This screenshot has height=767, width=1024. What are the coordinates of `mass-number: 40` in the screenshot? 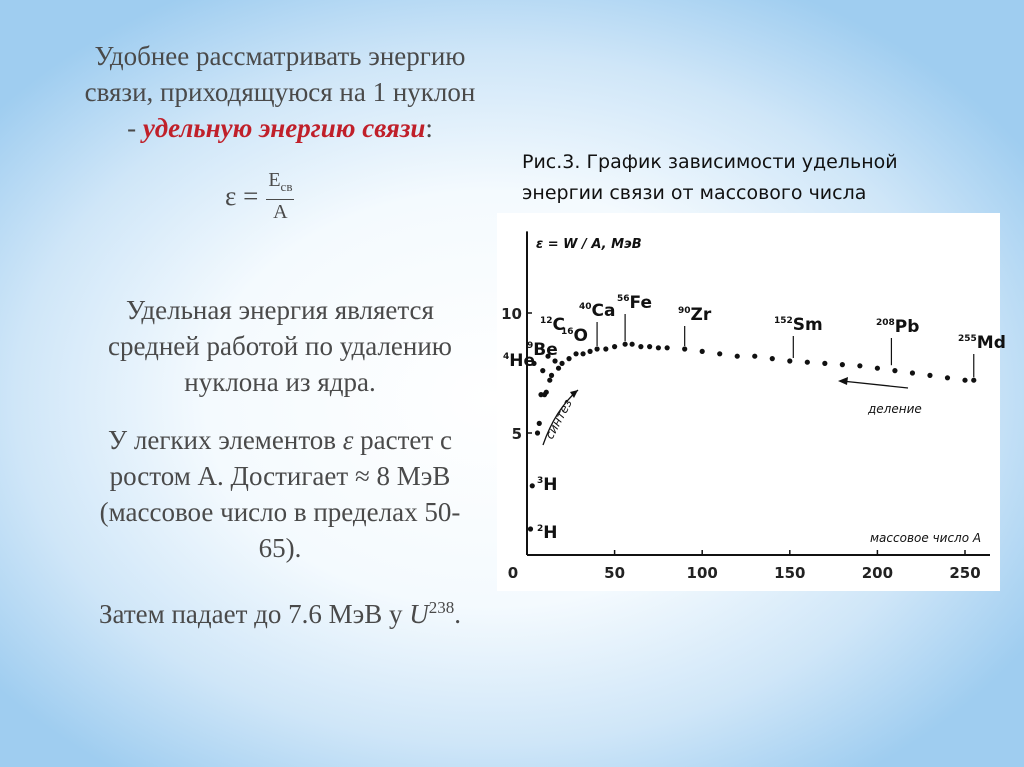 It's located at (585, 307).